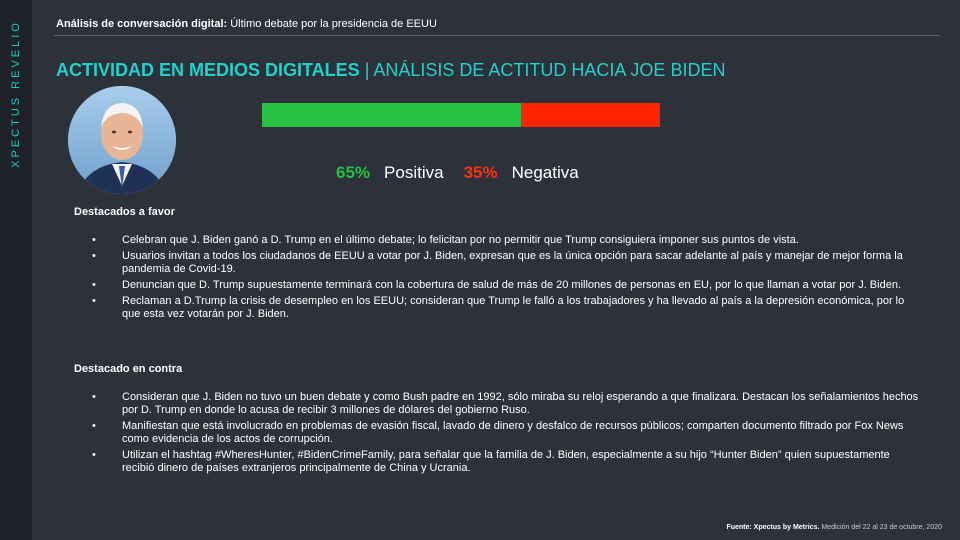 This screenshot has height=540, width=960. I want to click on positive-percent: 65%, so click(353, 172).